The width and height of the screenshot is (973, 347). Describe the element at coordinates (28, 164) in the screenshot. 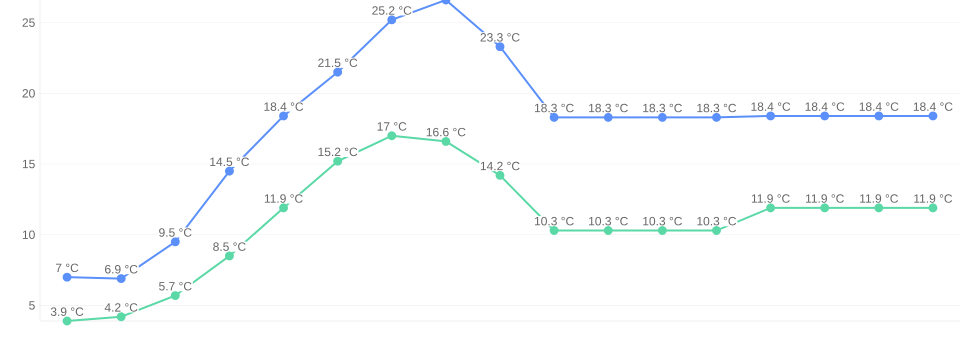

I see `y-tick-label: 15` at that location.